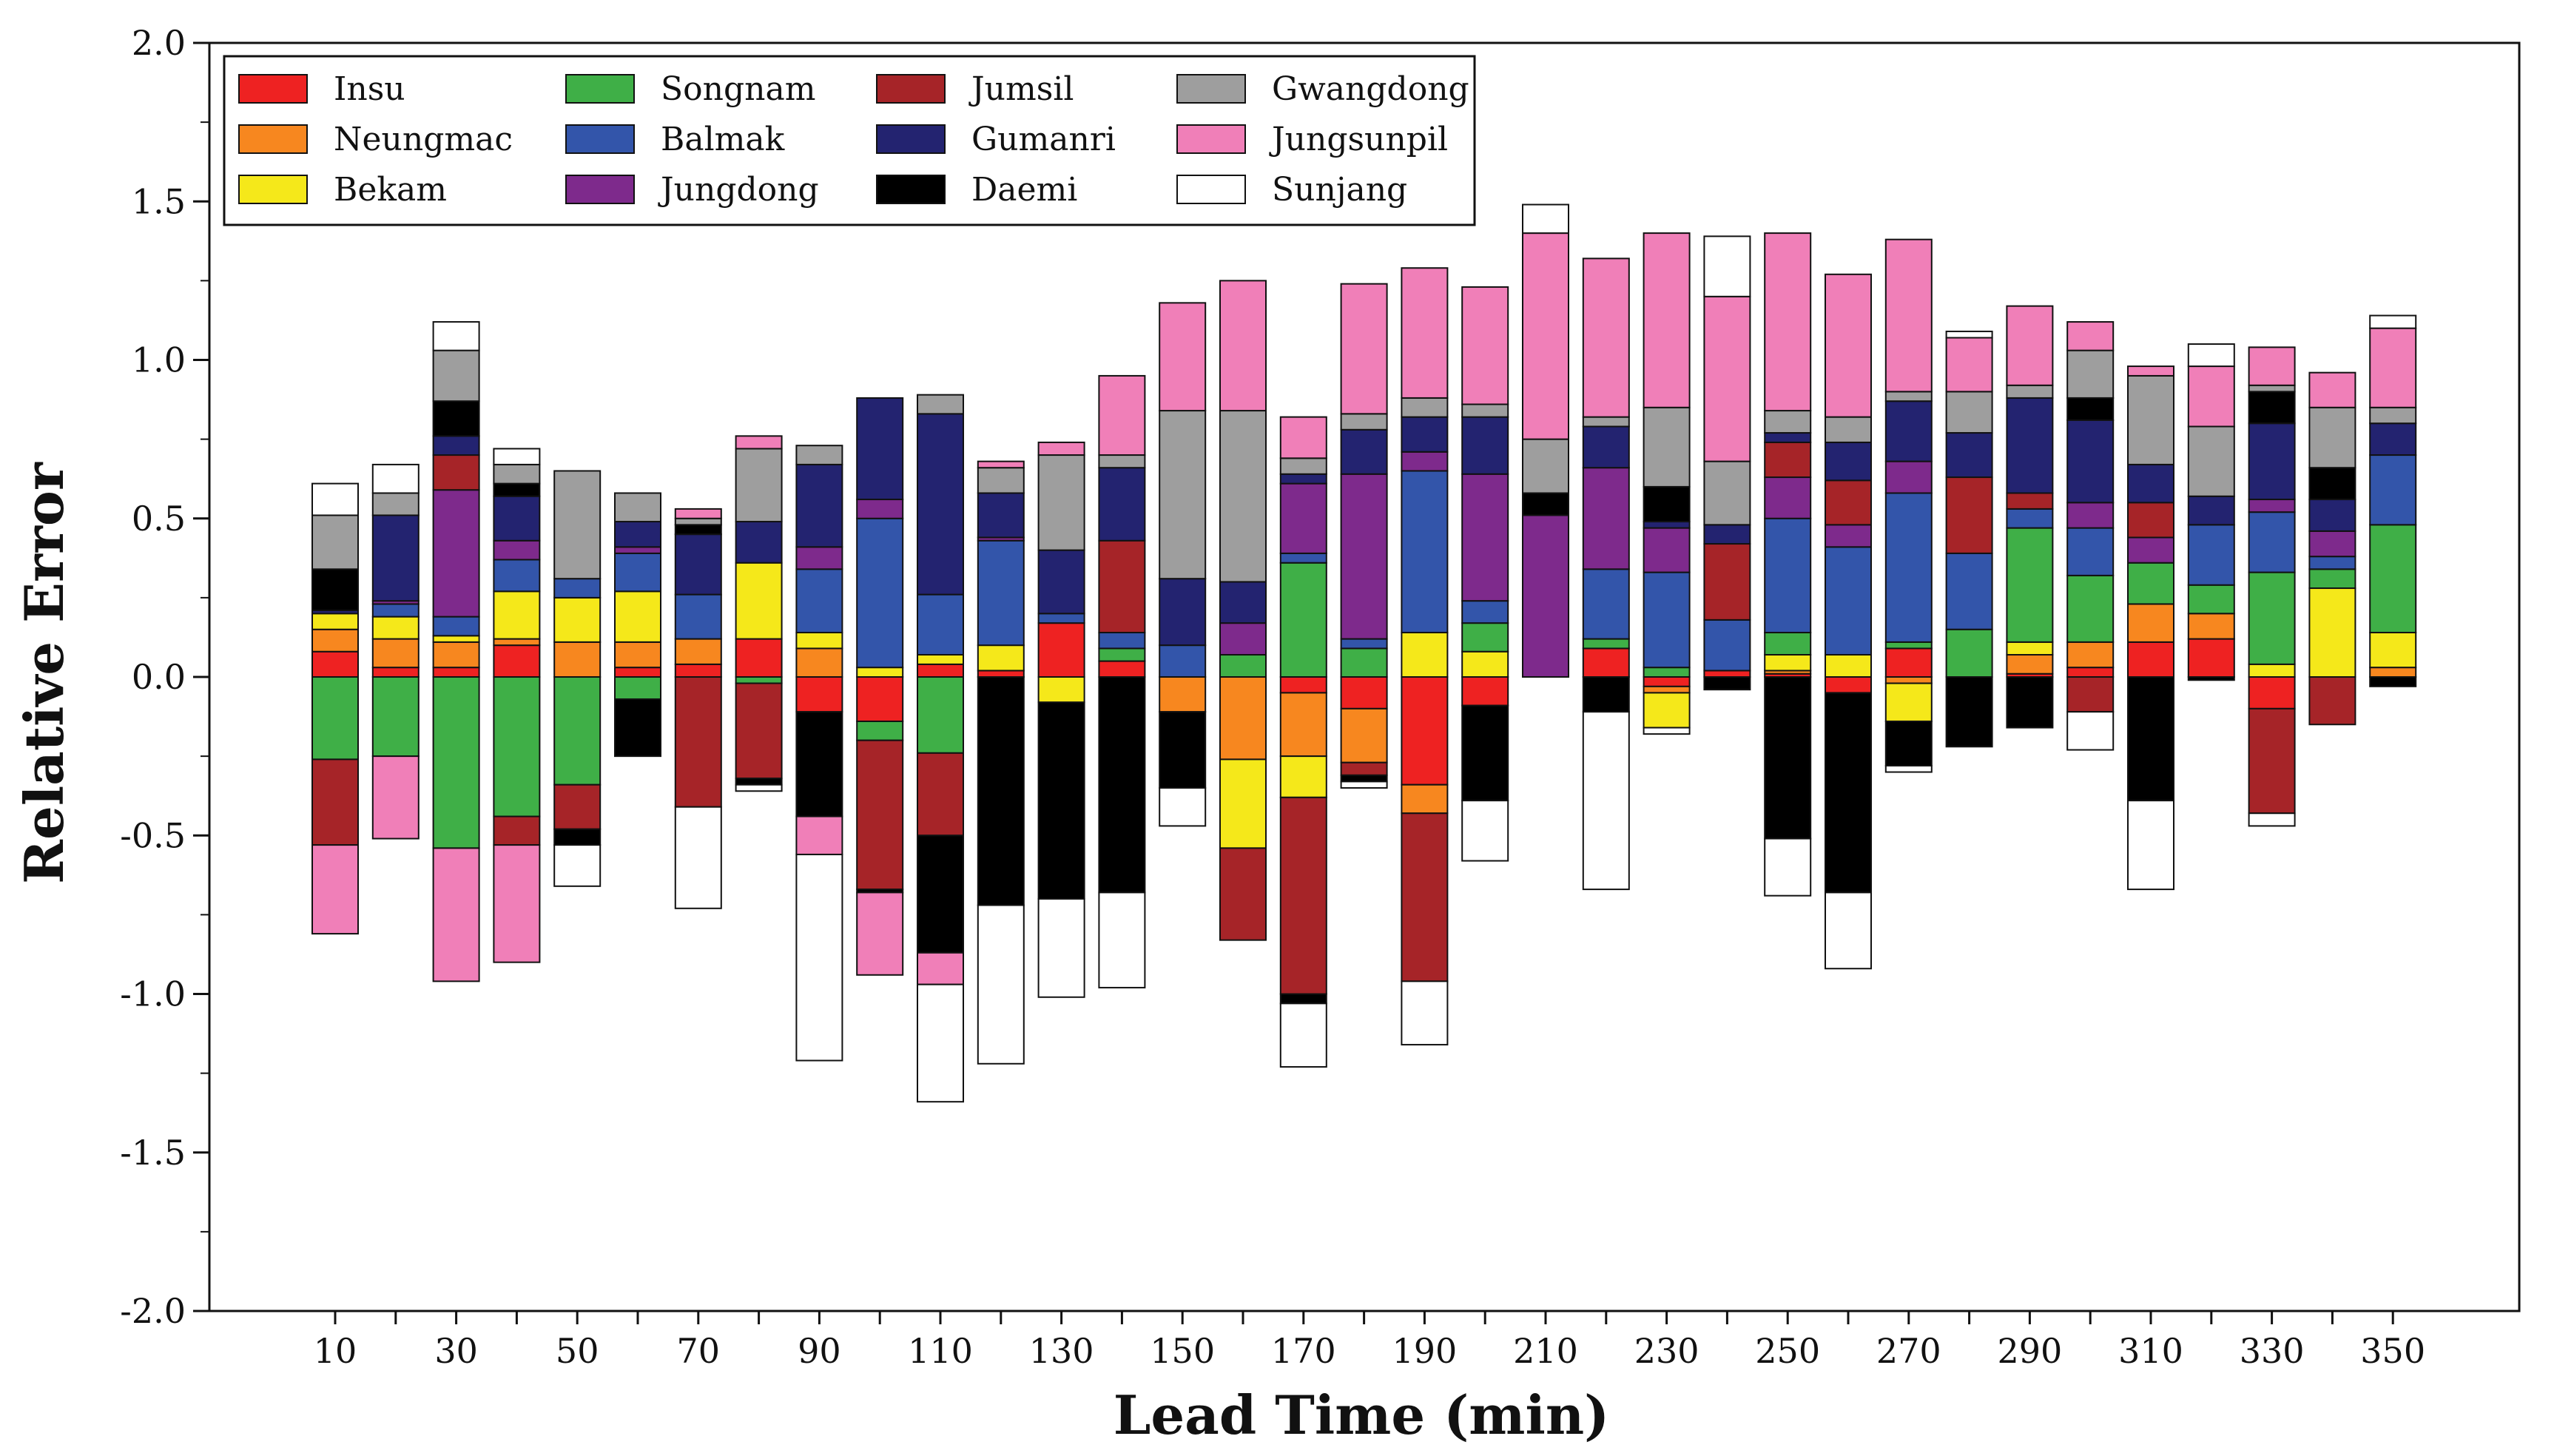 This screenshot has height=1456, width=2557. What do you see at coordinates (578, 1351) in the screenshot?
I see `x-tick-label: 50` at bounding box center [578, 1351].